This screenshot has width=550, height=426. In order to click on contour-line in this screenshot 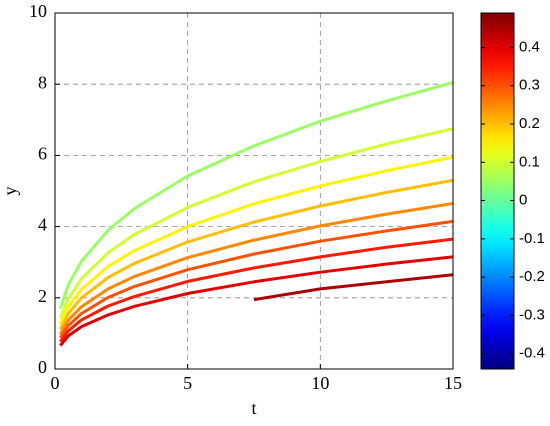, I will do `click(353, 287)`.